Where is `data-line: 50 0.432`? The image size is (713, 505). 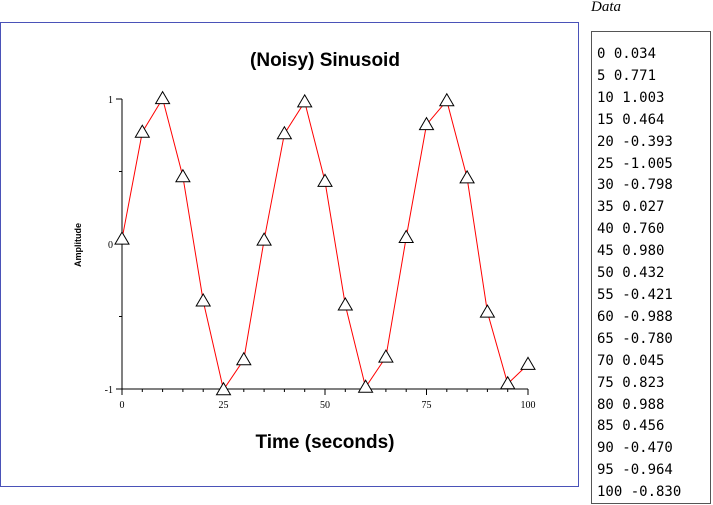
data-line: 50 0.432 is located at coordinates (631, 273).